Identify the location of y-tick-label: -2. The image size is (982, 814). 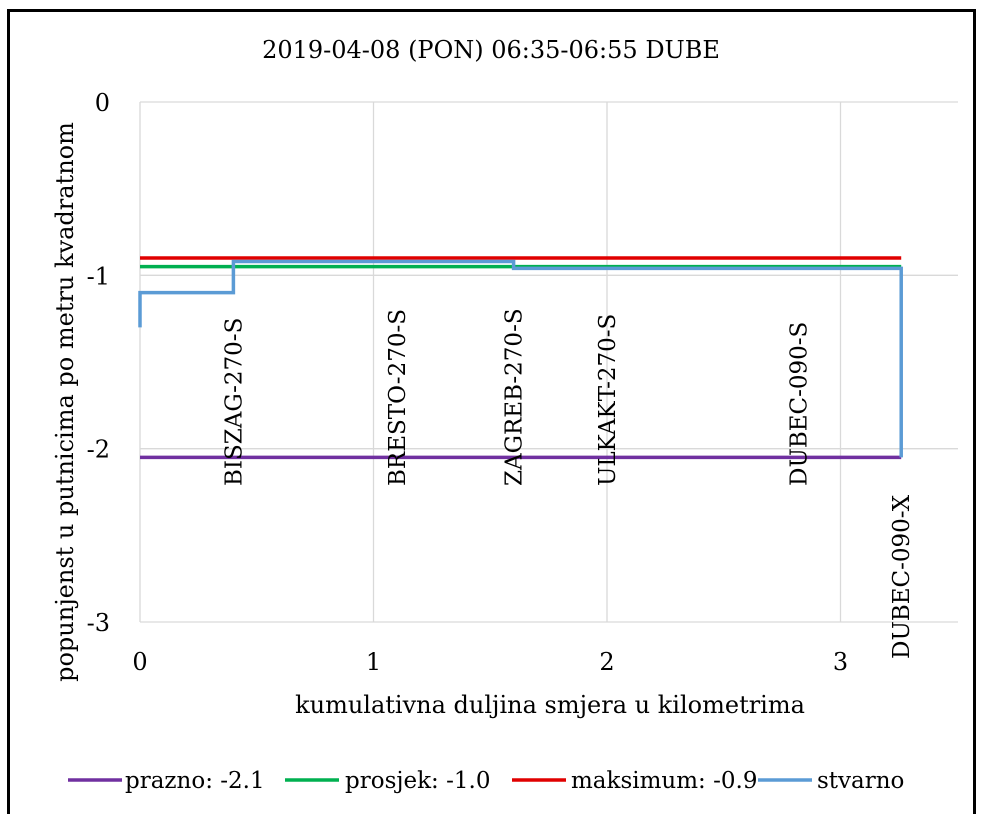
(98, 450).